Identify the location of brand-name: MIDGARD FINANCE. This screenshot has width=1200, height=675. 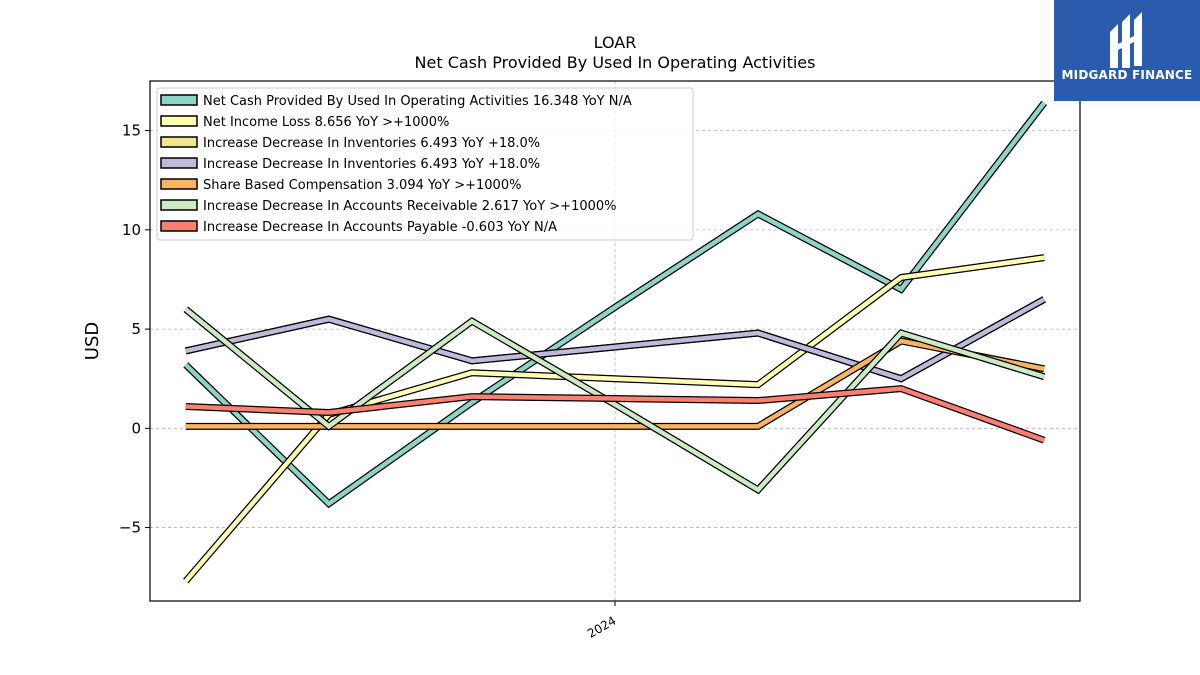
(1127, 75).